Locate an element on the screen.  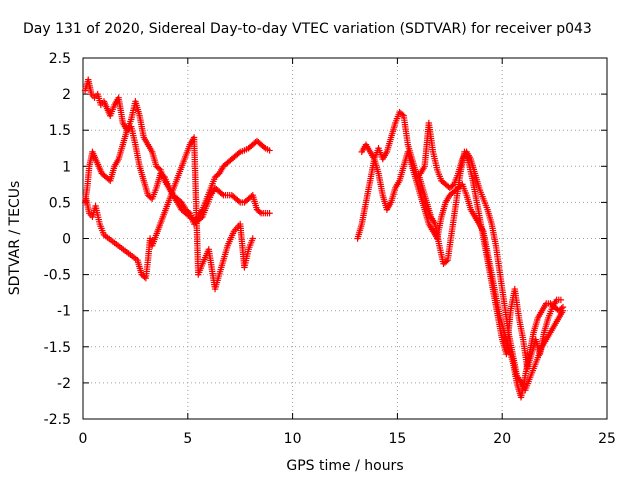
y-tick-label: 1 is located at coordinates (66, 167).